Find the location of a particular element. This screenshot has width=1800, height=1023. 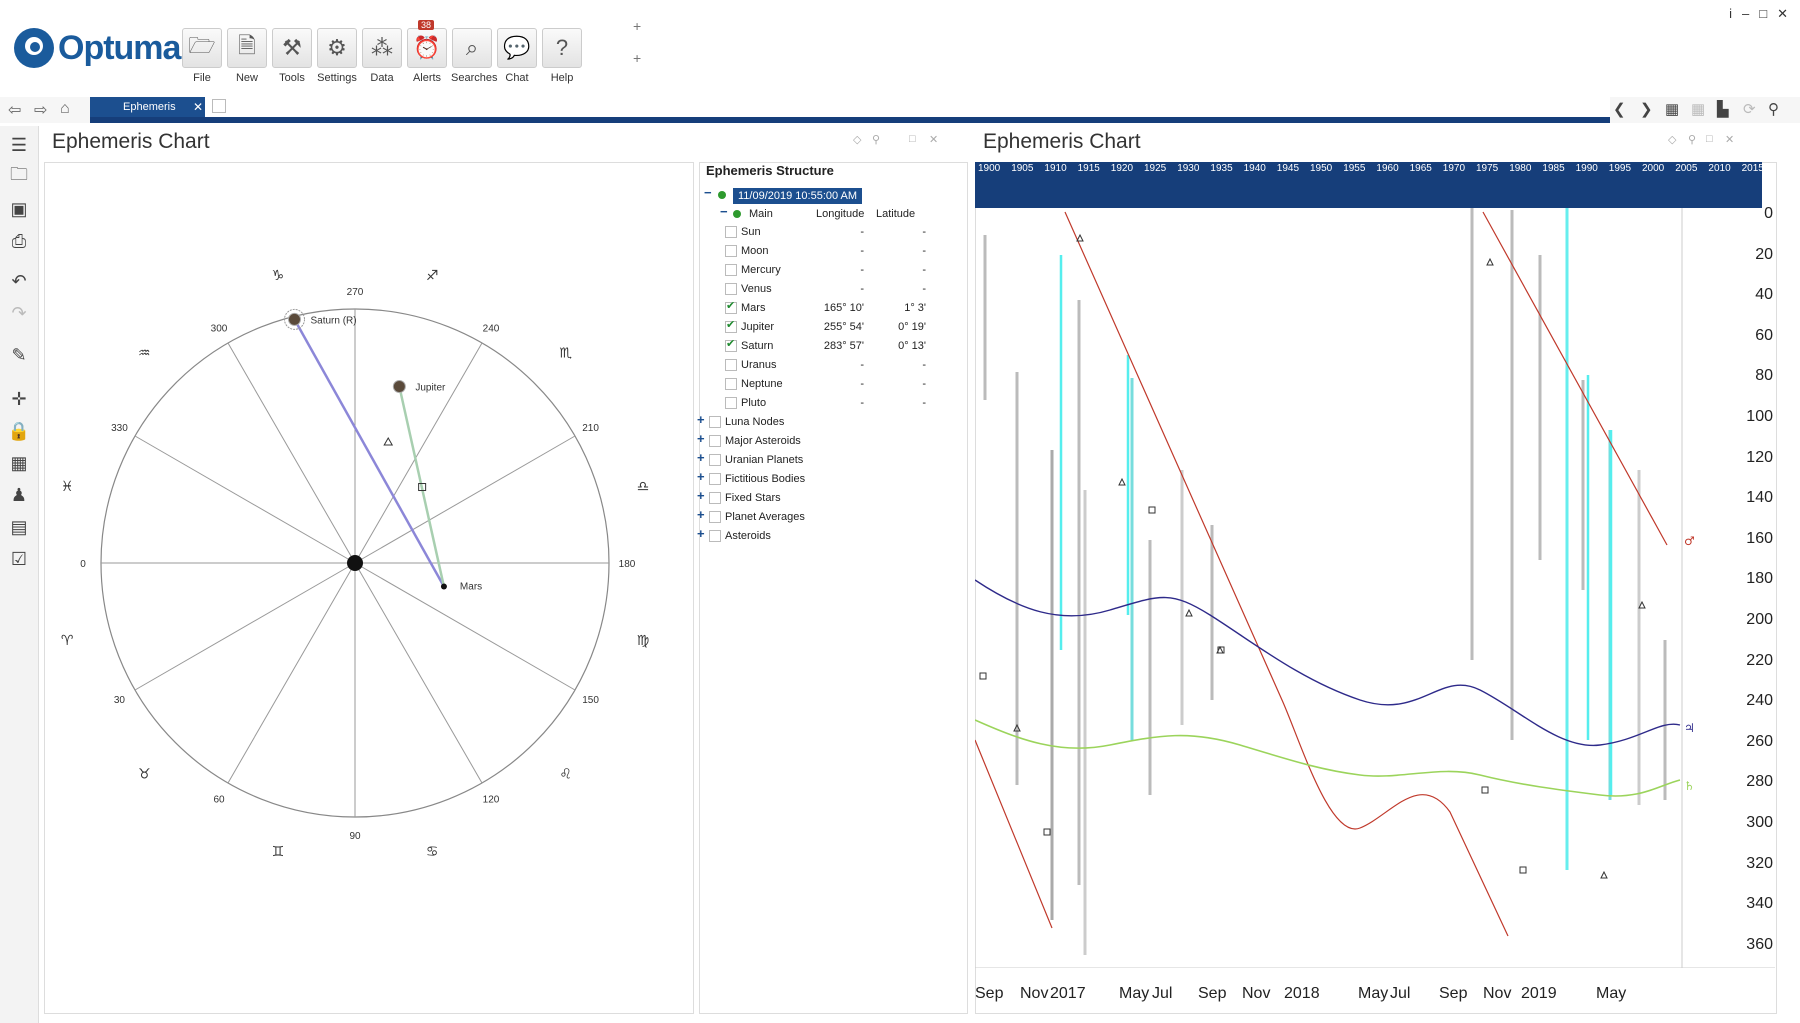

degree-label: 120 is located at coordinates (491, 800).